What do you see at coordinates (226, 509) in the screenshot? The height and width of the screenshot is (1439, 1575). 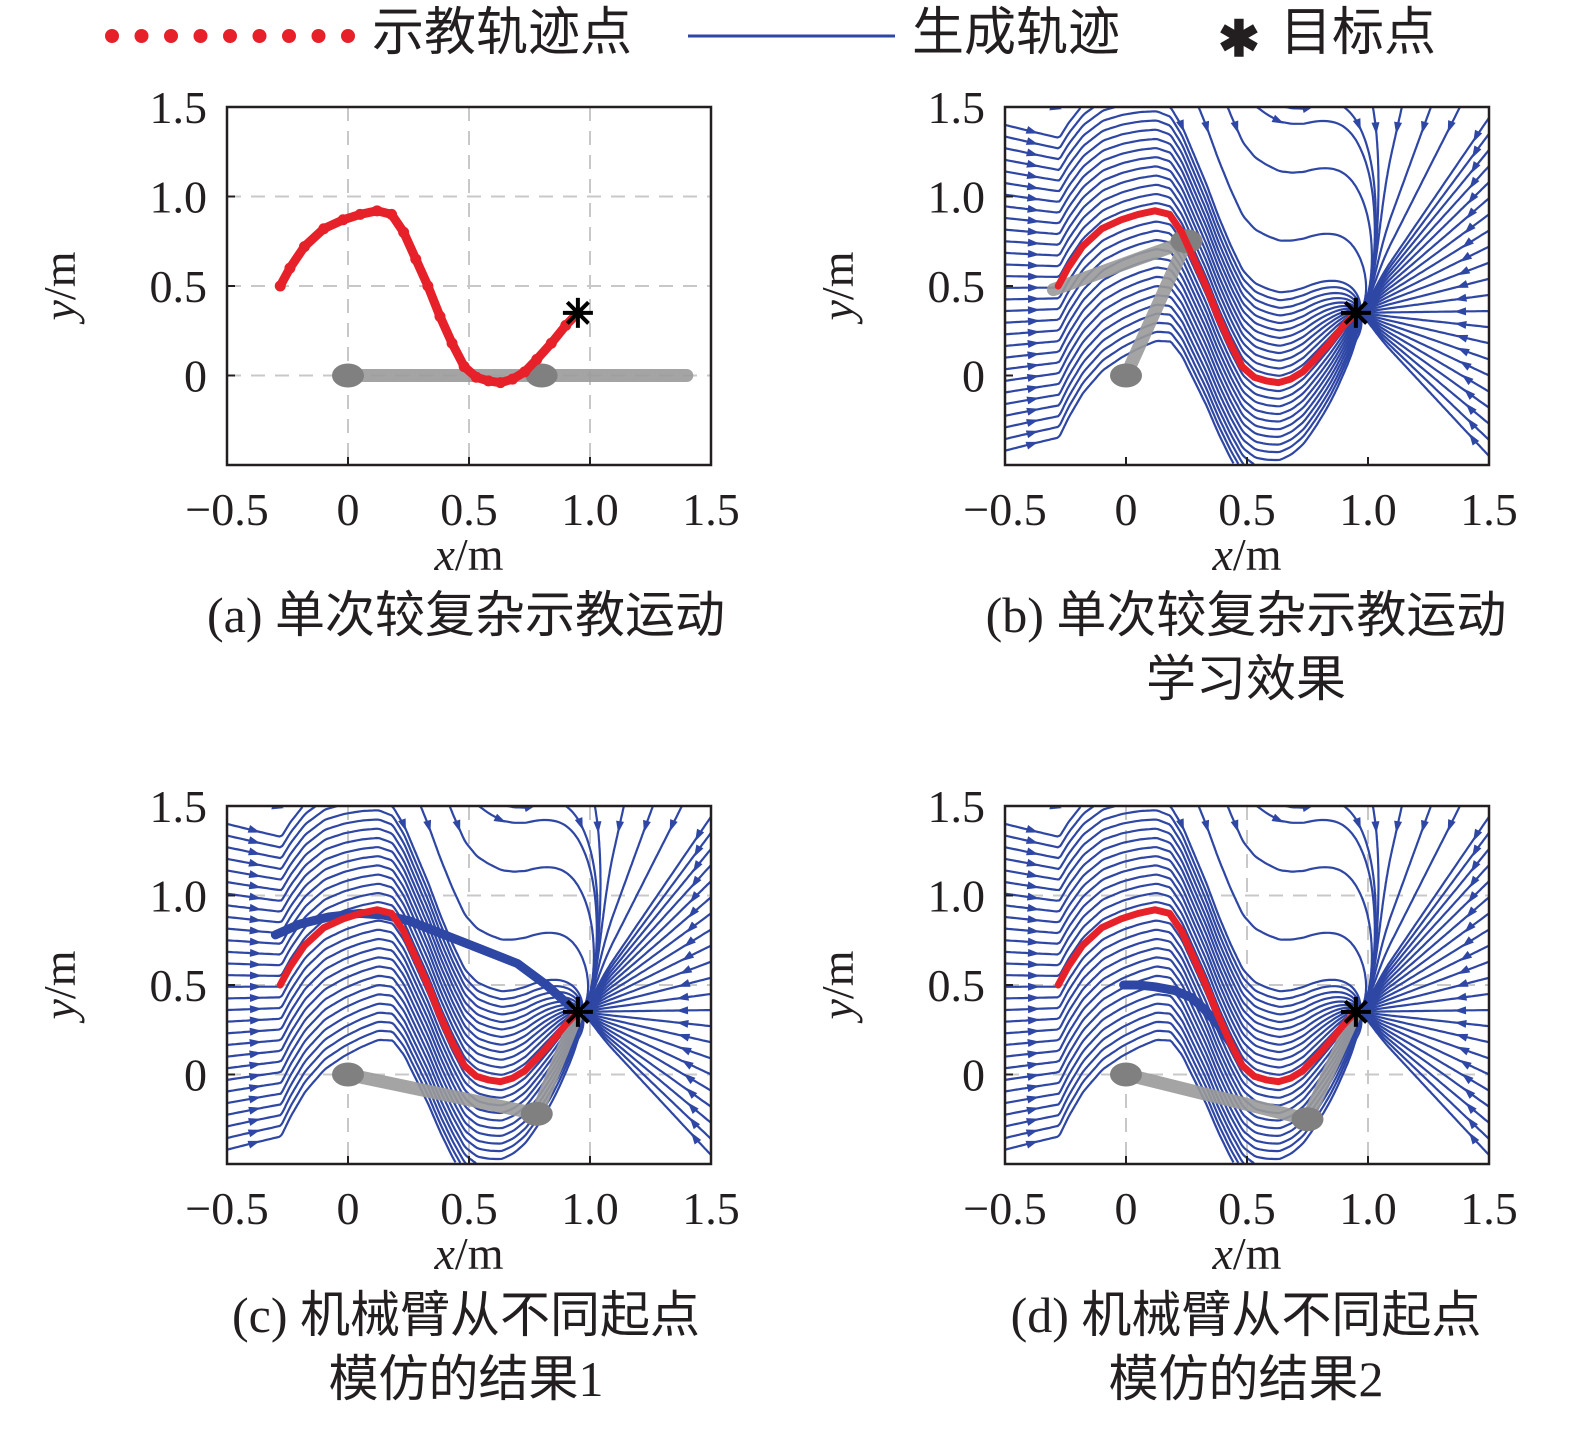 I see `x-tick-label: −0.5` at bounding box center [226, 509].